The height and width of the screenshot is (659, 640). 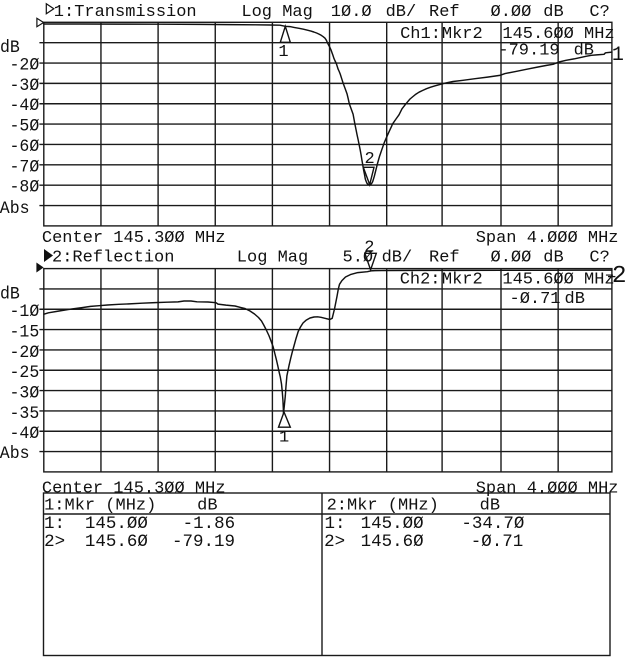 I want to click on svg-text: -5Ø, so click(x=25, y=127).